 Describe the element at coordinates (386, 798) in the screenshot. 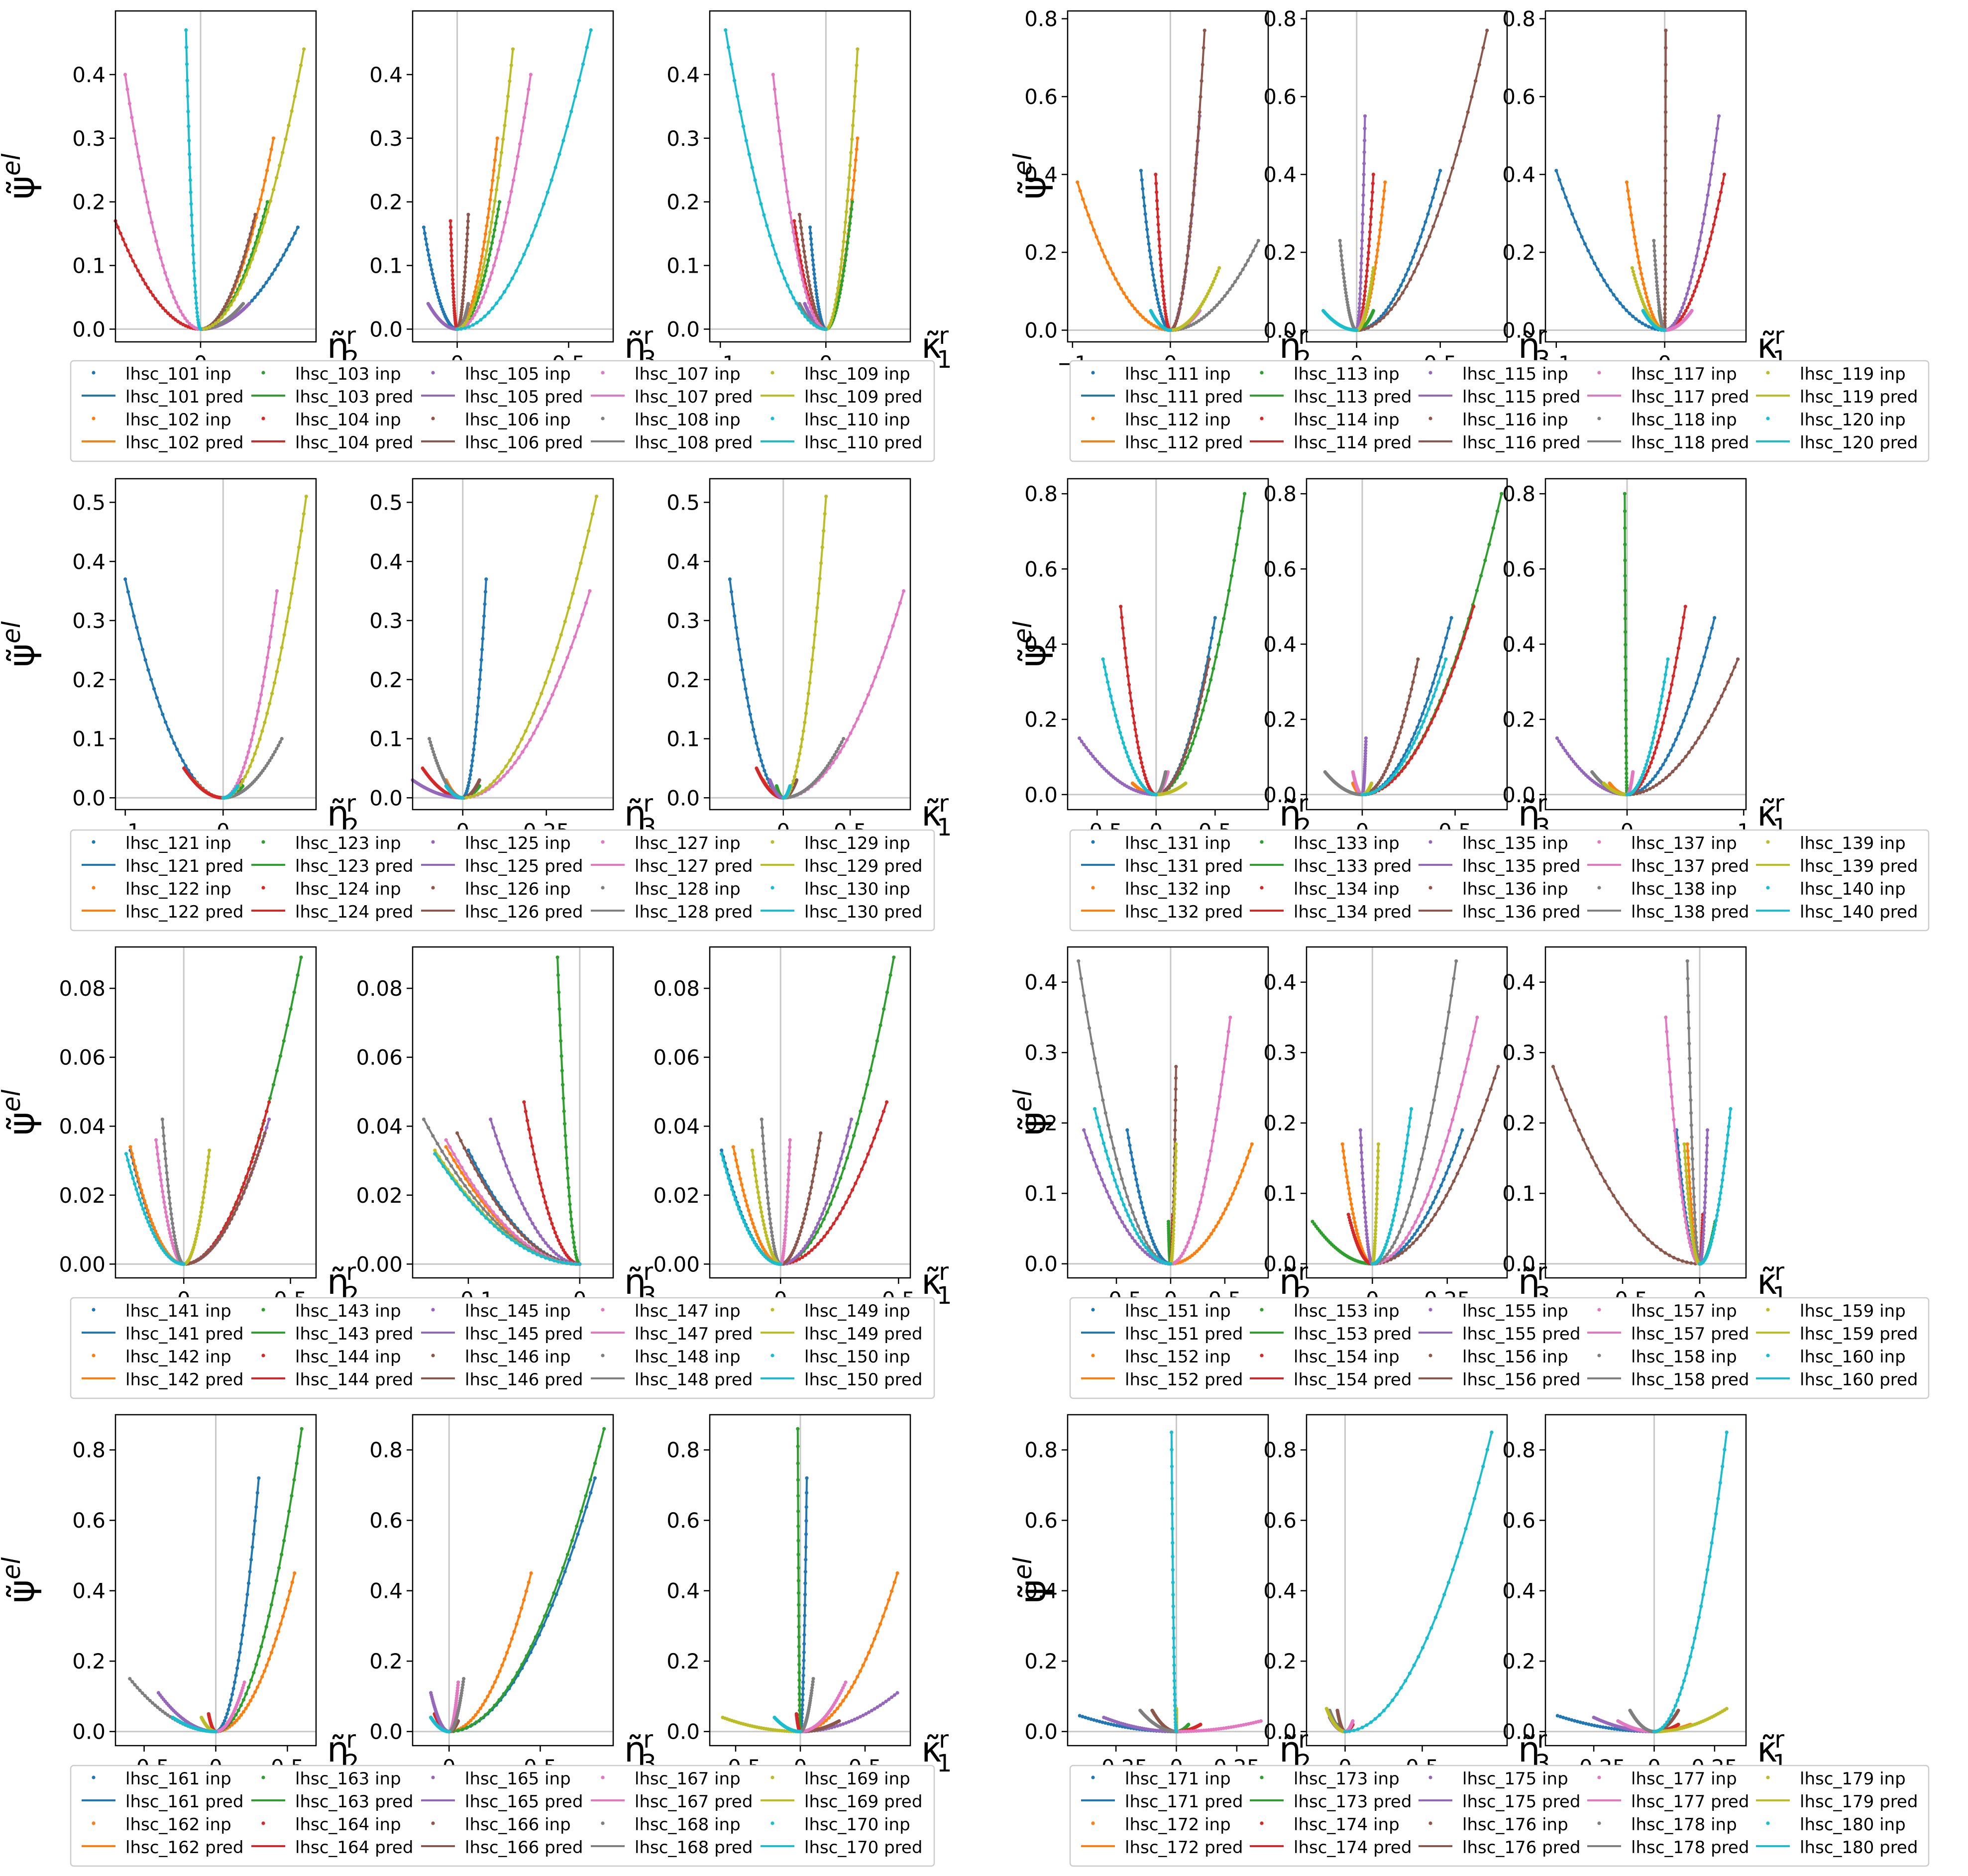

I see `y-tick-label: 0.0` at that location.